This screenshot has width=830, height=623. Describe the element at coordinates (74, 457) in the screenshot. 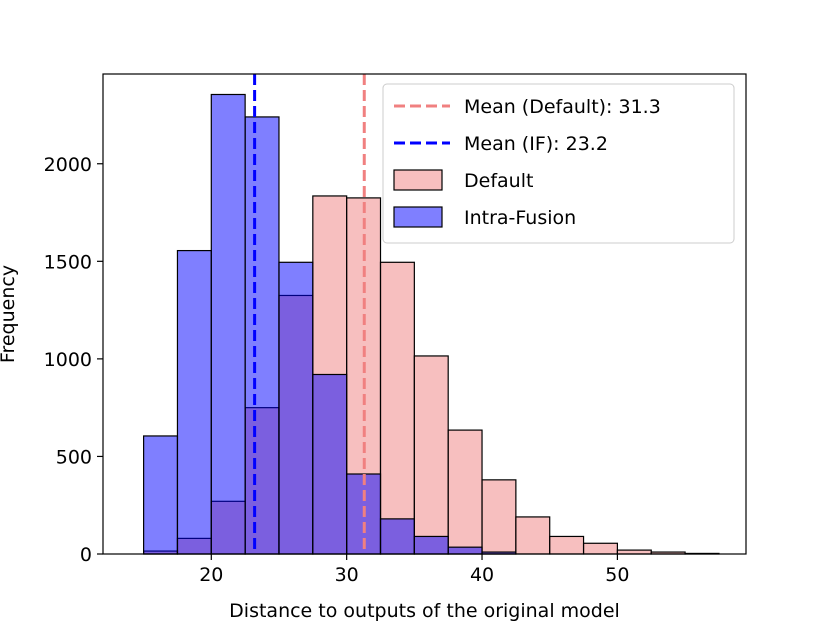

I see `y-tick-label: 500` at that location.